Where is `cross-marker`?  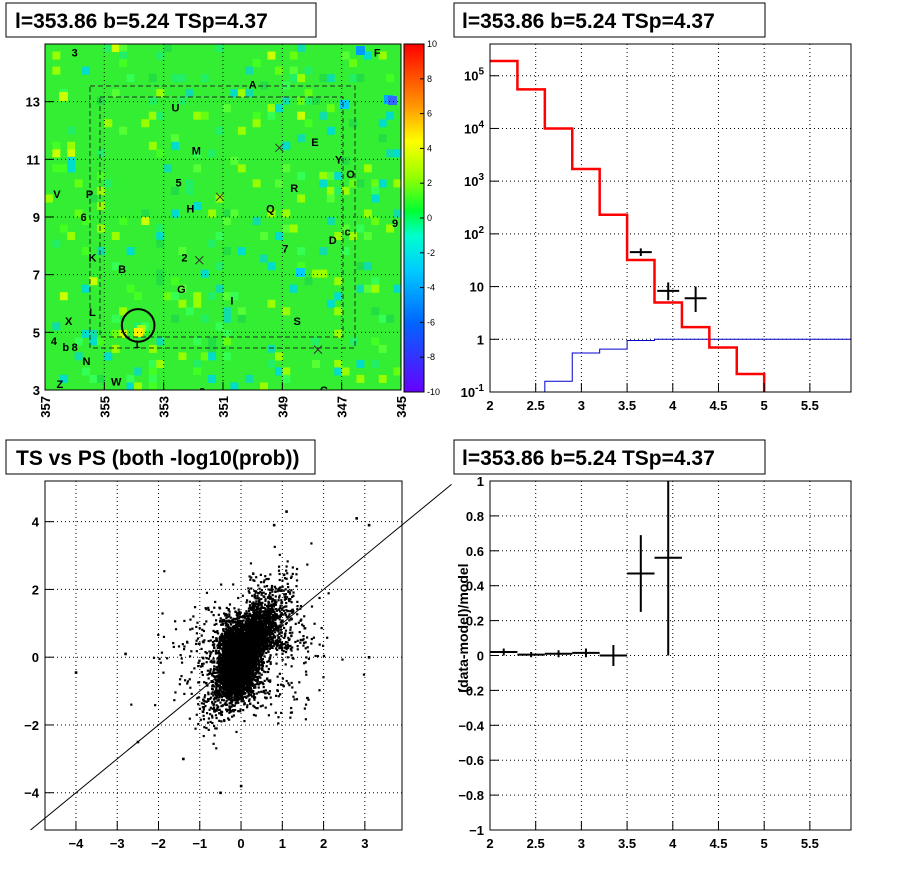
cross-marker is located at coordinates (318, 349).